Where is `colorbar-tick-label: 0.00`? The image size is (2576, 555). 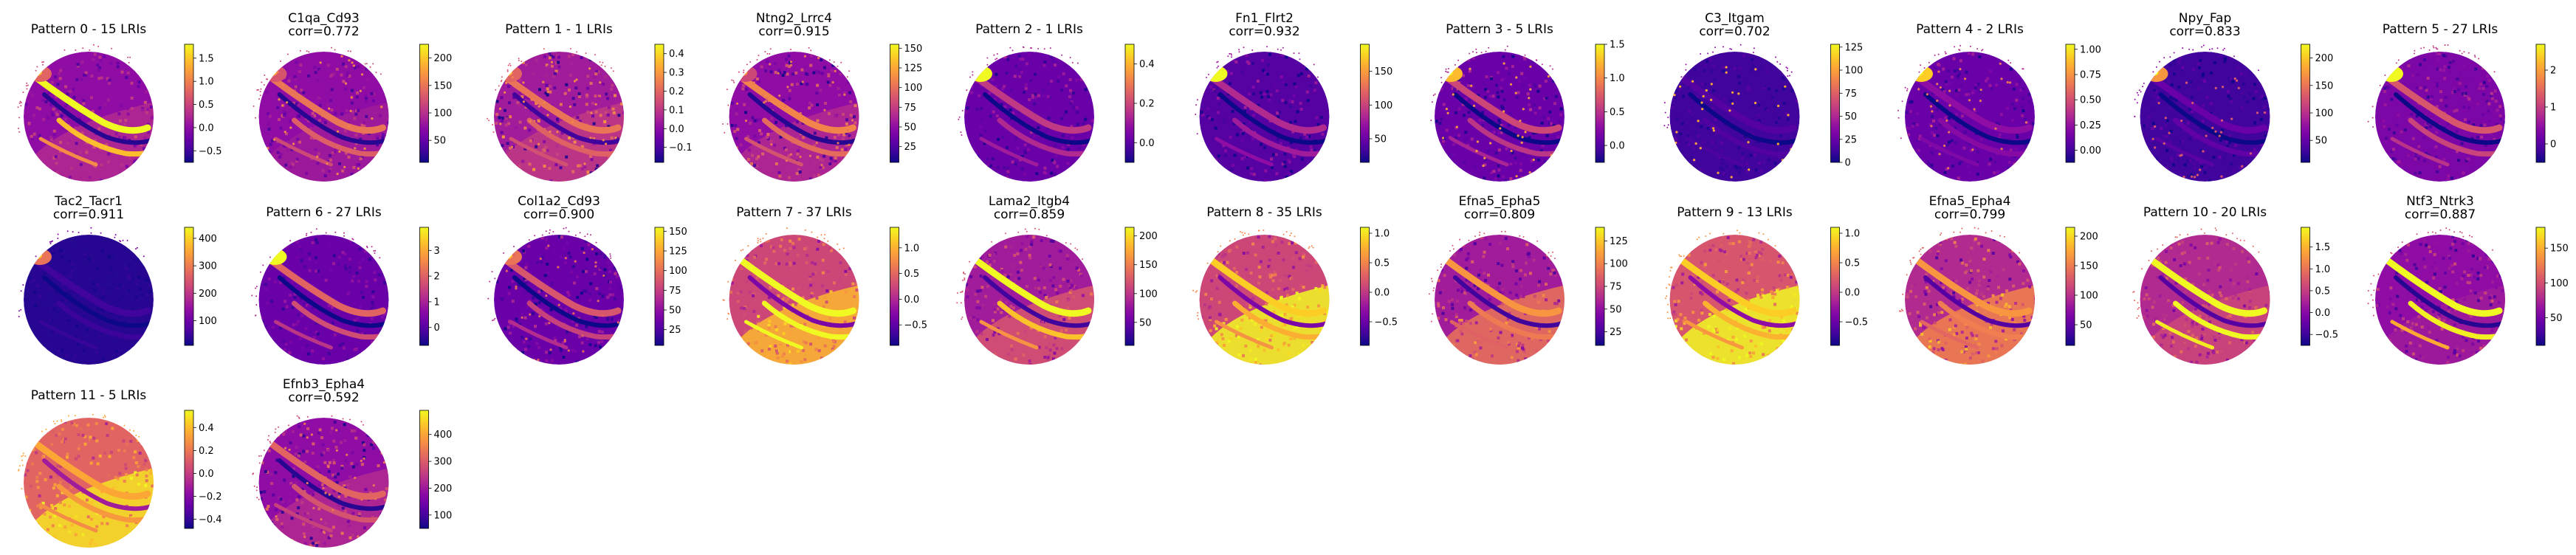 colorbar-tick-label: 0.00 is located at coordinates (2090, 150).